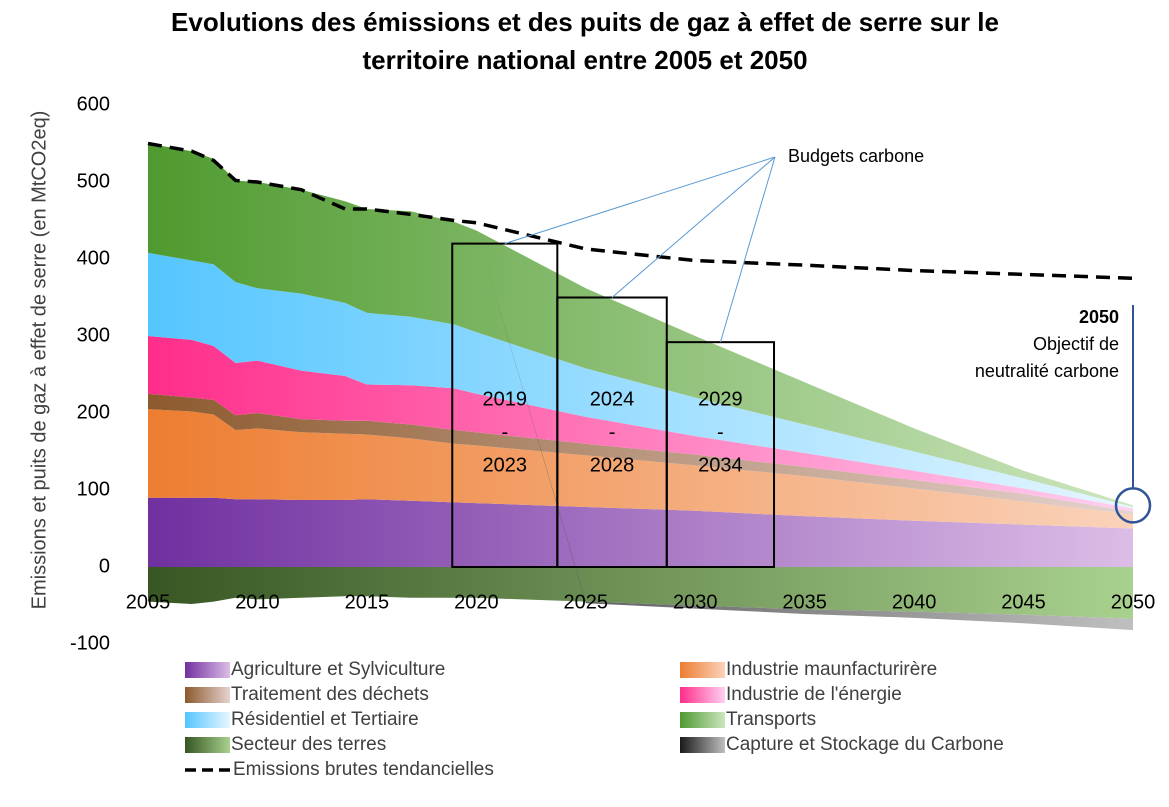  I want to click on legend-label: Emissions brutes tendancielles, so click(363, 769).